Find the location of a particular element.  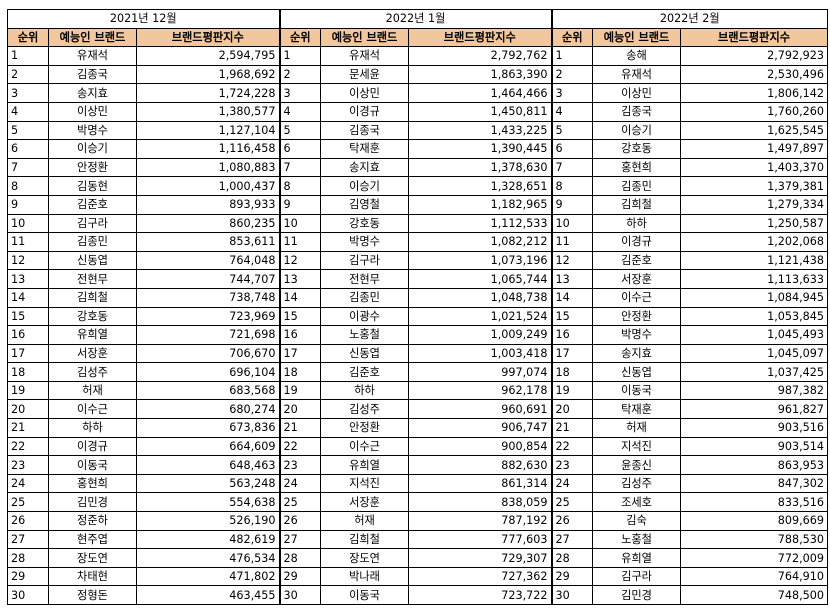

table-row: 27 현주엽 482,619 27 김희철 777,603 27 노홍철 788,530 is located at coordinates (418, 539).